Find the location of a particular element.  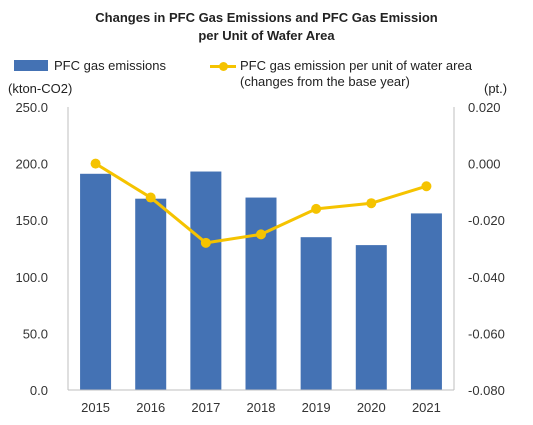

right-tick-label: -0.060 is located at coordinates (486, 333).